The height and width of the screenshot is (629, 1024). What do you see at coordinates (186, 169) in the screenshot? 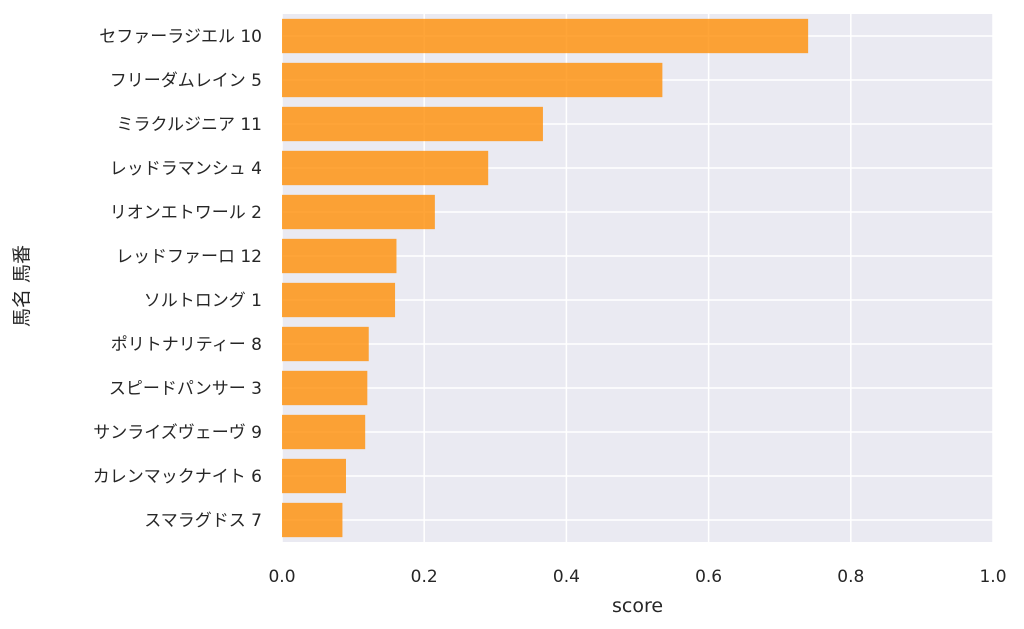
I see `y-tick-label: レッドラマンシュ 4` at bounding box center [186, 169].